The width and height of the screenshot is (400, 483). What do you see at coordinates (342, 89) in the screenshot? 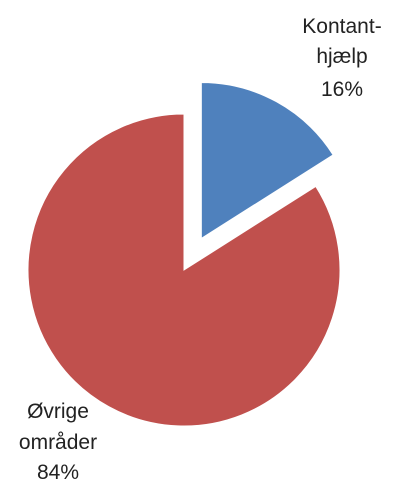
I see `slice-percent-label: 16%` at bounding box center [342, 89].